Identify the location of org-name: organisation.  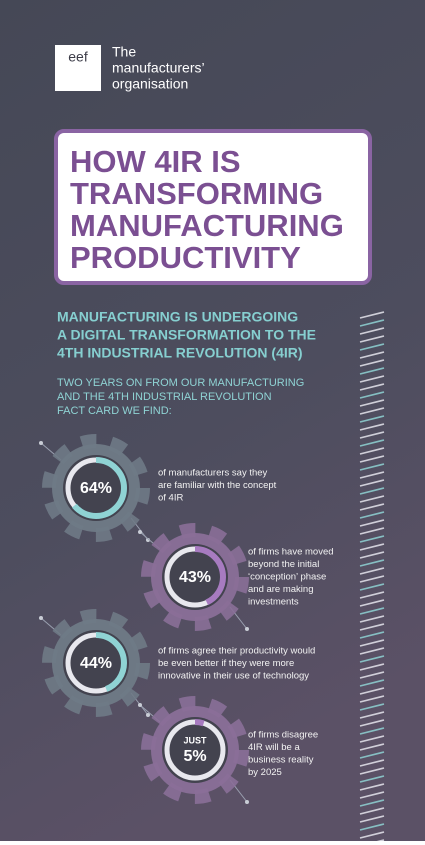
(150, 84).